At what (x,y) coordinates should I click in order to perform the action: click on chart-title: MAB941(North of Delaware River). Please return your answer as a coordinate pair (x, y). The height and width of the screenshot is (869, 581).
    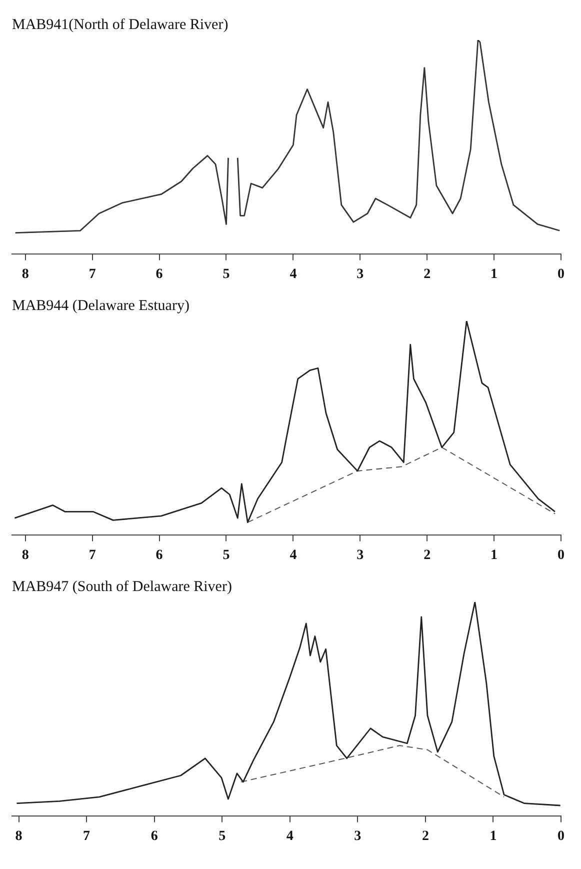
    Looking at the image, I should click on (120, 24).